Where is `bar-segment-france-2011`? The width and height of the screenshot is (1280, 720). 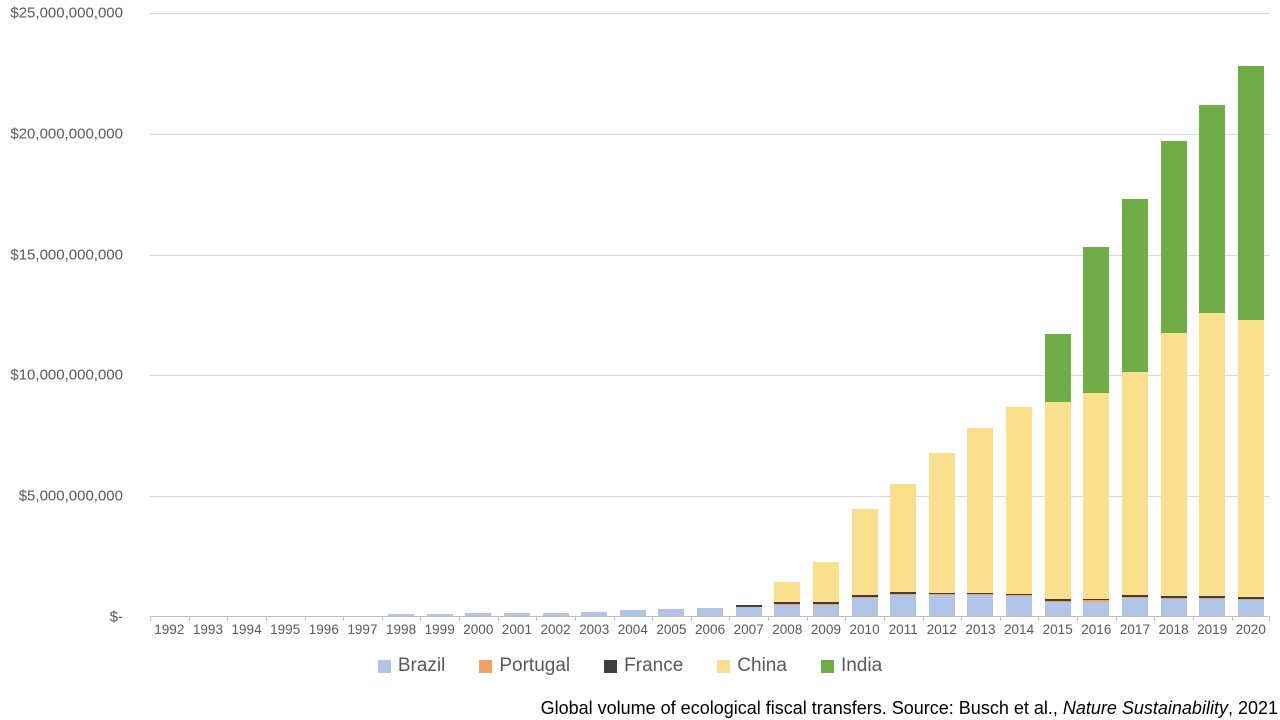 bar-segment-france-2011 is located at coordinates (903, 592).